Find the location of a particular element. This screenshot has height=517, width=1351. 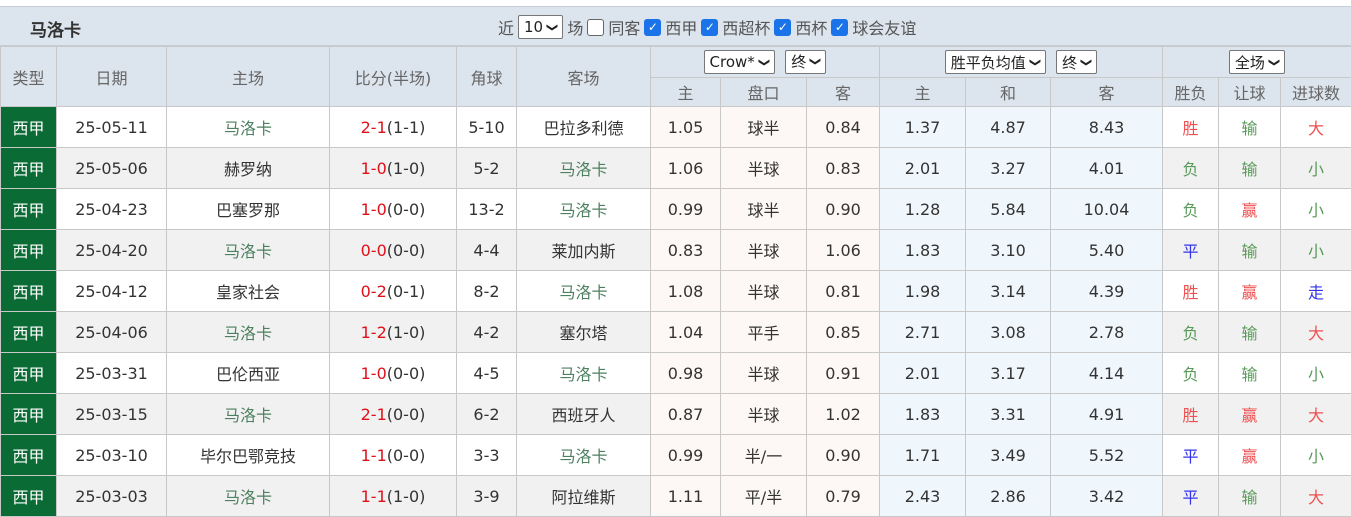

filter-bar: 近 10 ❯ 场 同客 ✓ 西甲 ✓ 西超杯 ✓ 西杯 ✓ 球会友谊 is located at coordinates (707, 27).